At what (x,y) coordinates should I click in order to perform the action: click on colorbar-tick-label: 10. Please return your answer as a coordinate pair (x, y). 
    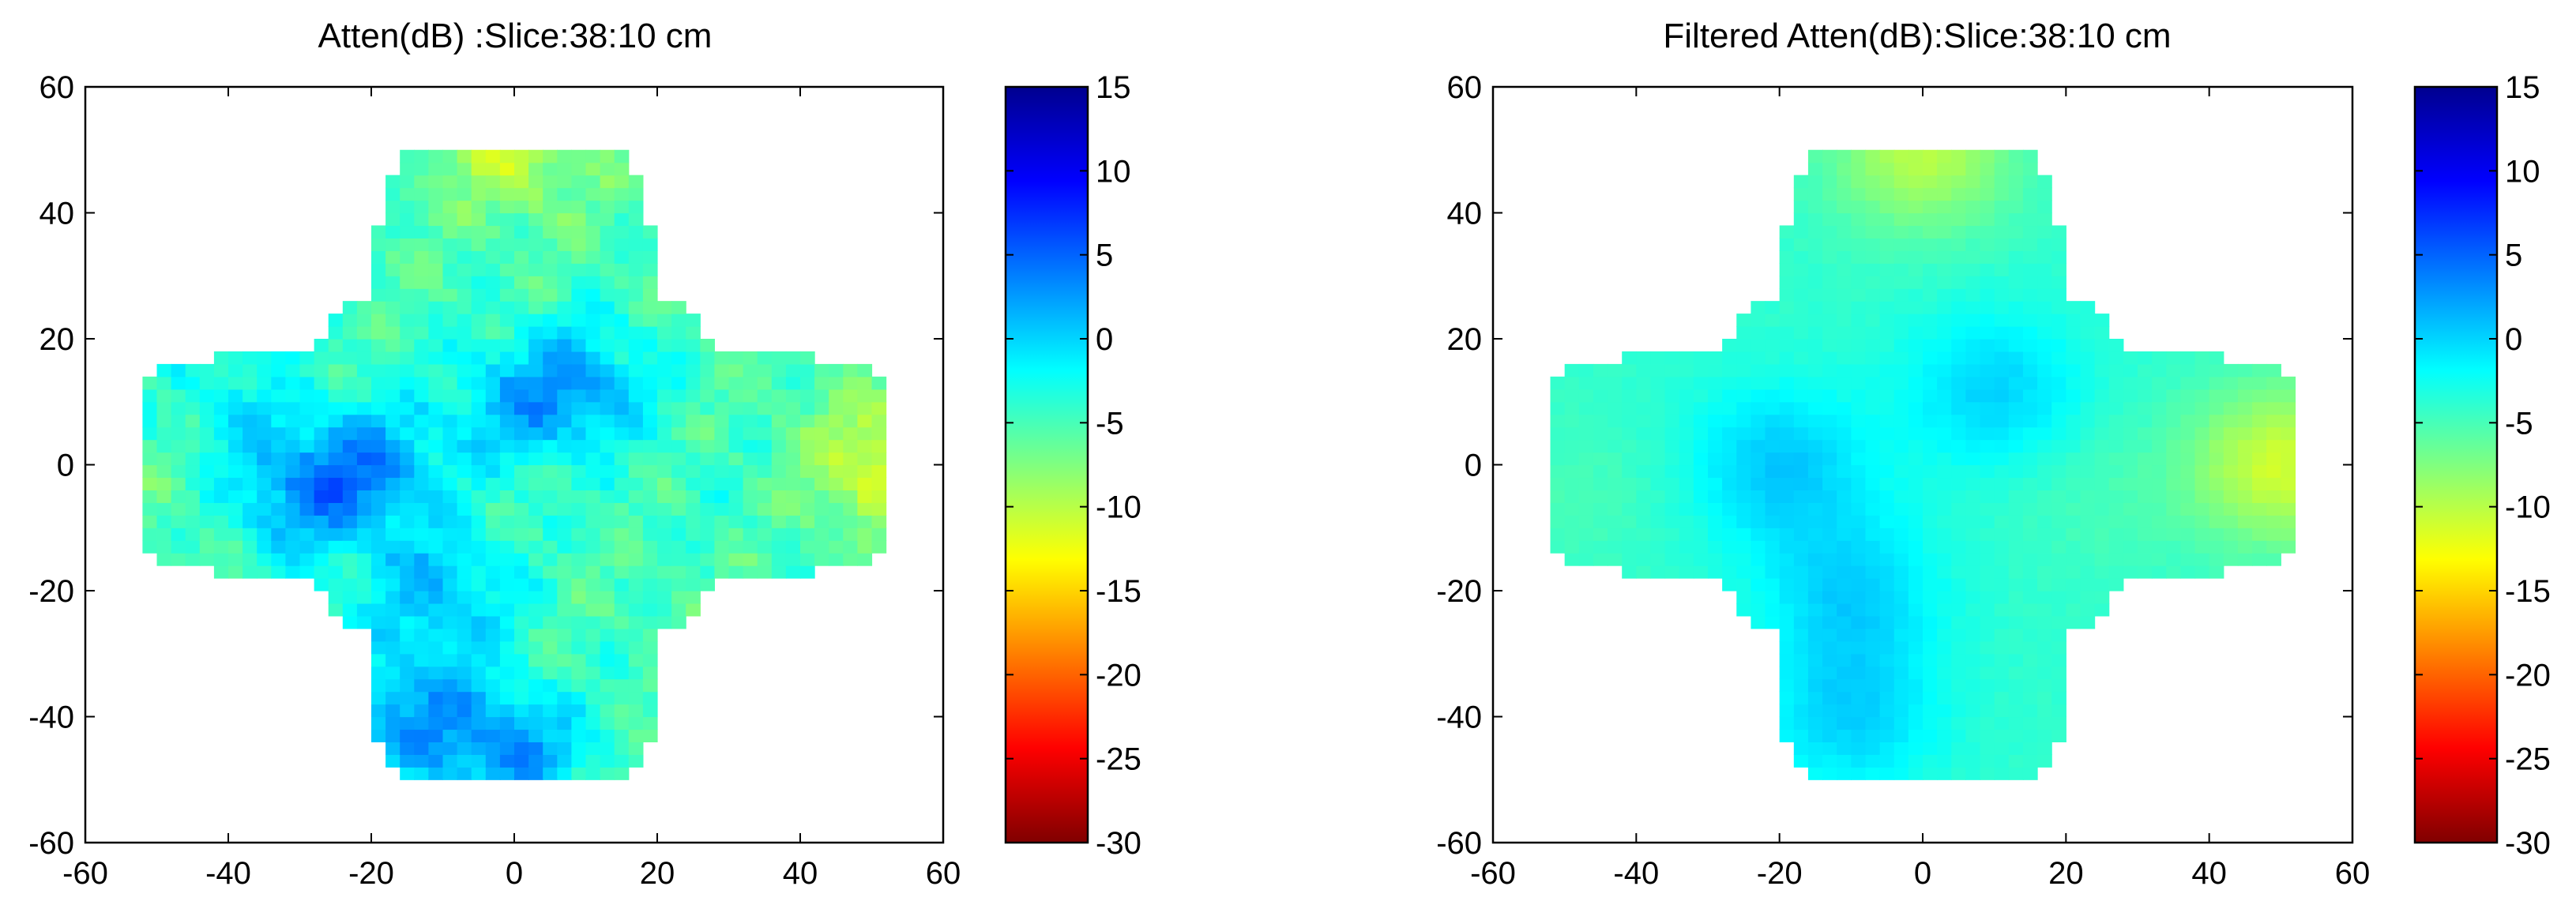
    Looking at the image, I should click on (2522, 171).